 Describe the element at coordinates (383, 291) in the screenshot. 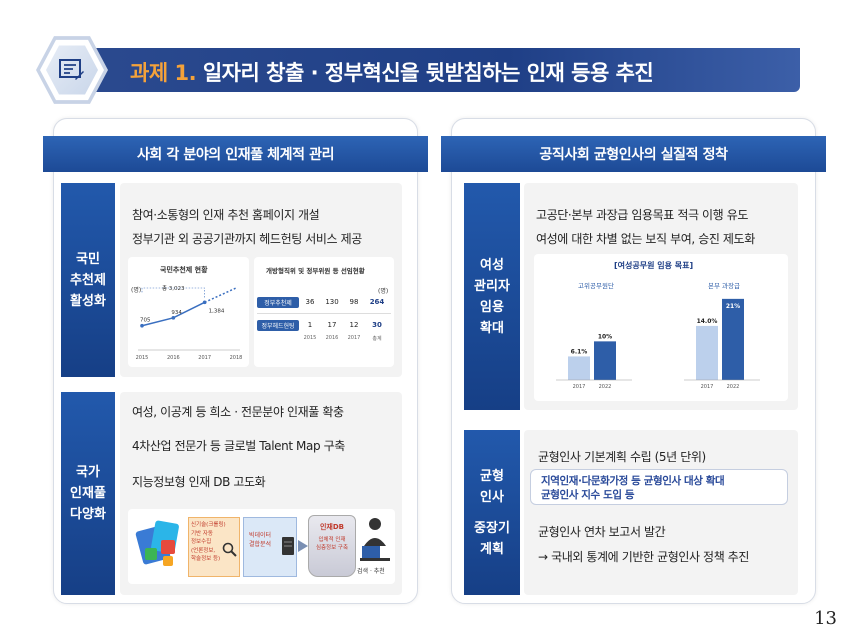

I see `table-unit: (명)` at that location.